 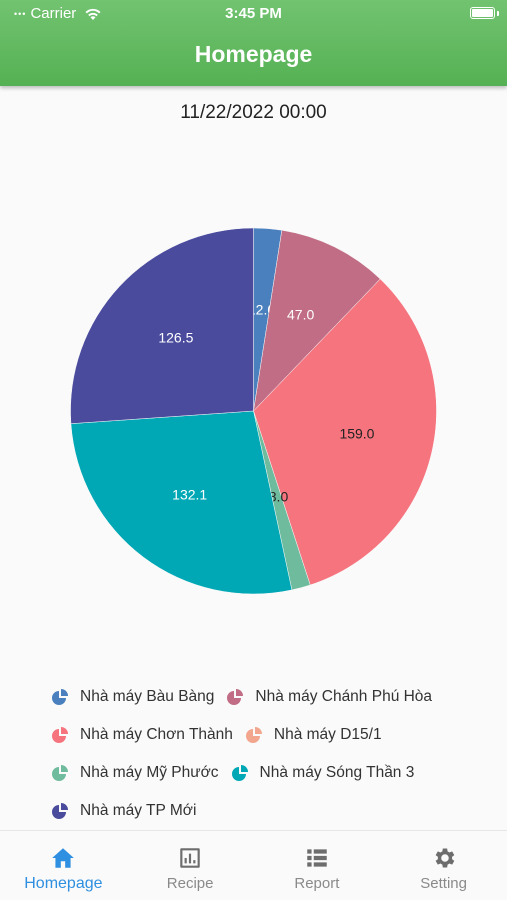 I want to click on nav-item-setting: Setting, so click(x=443, y=865).